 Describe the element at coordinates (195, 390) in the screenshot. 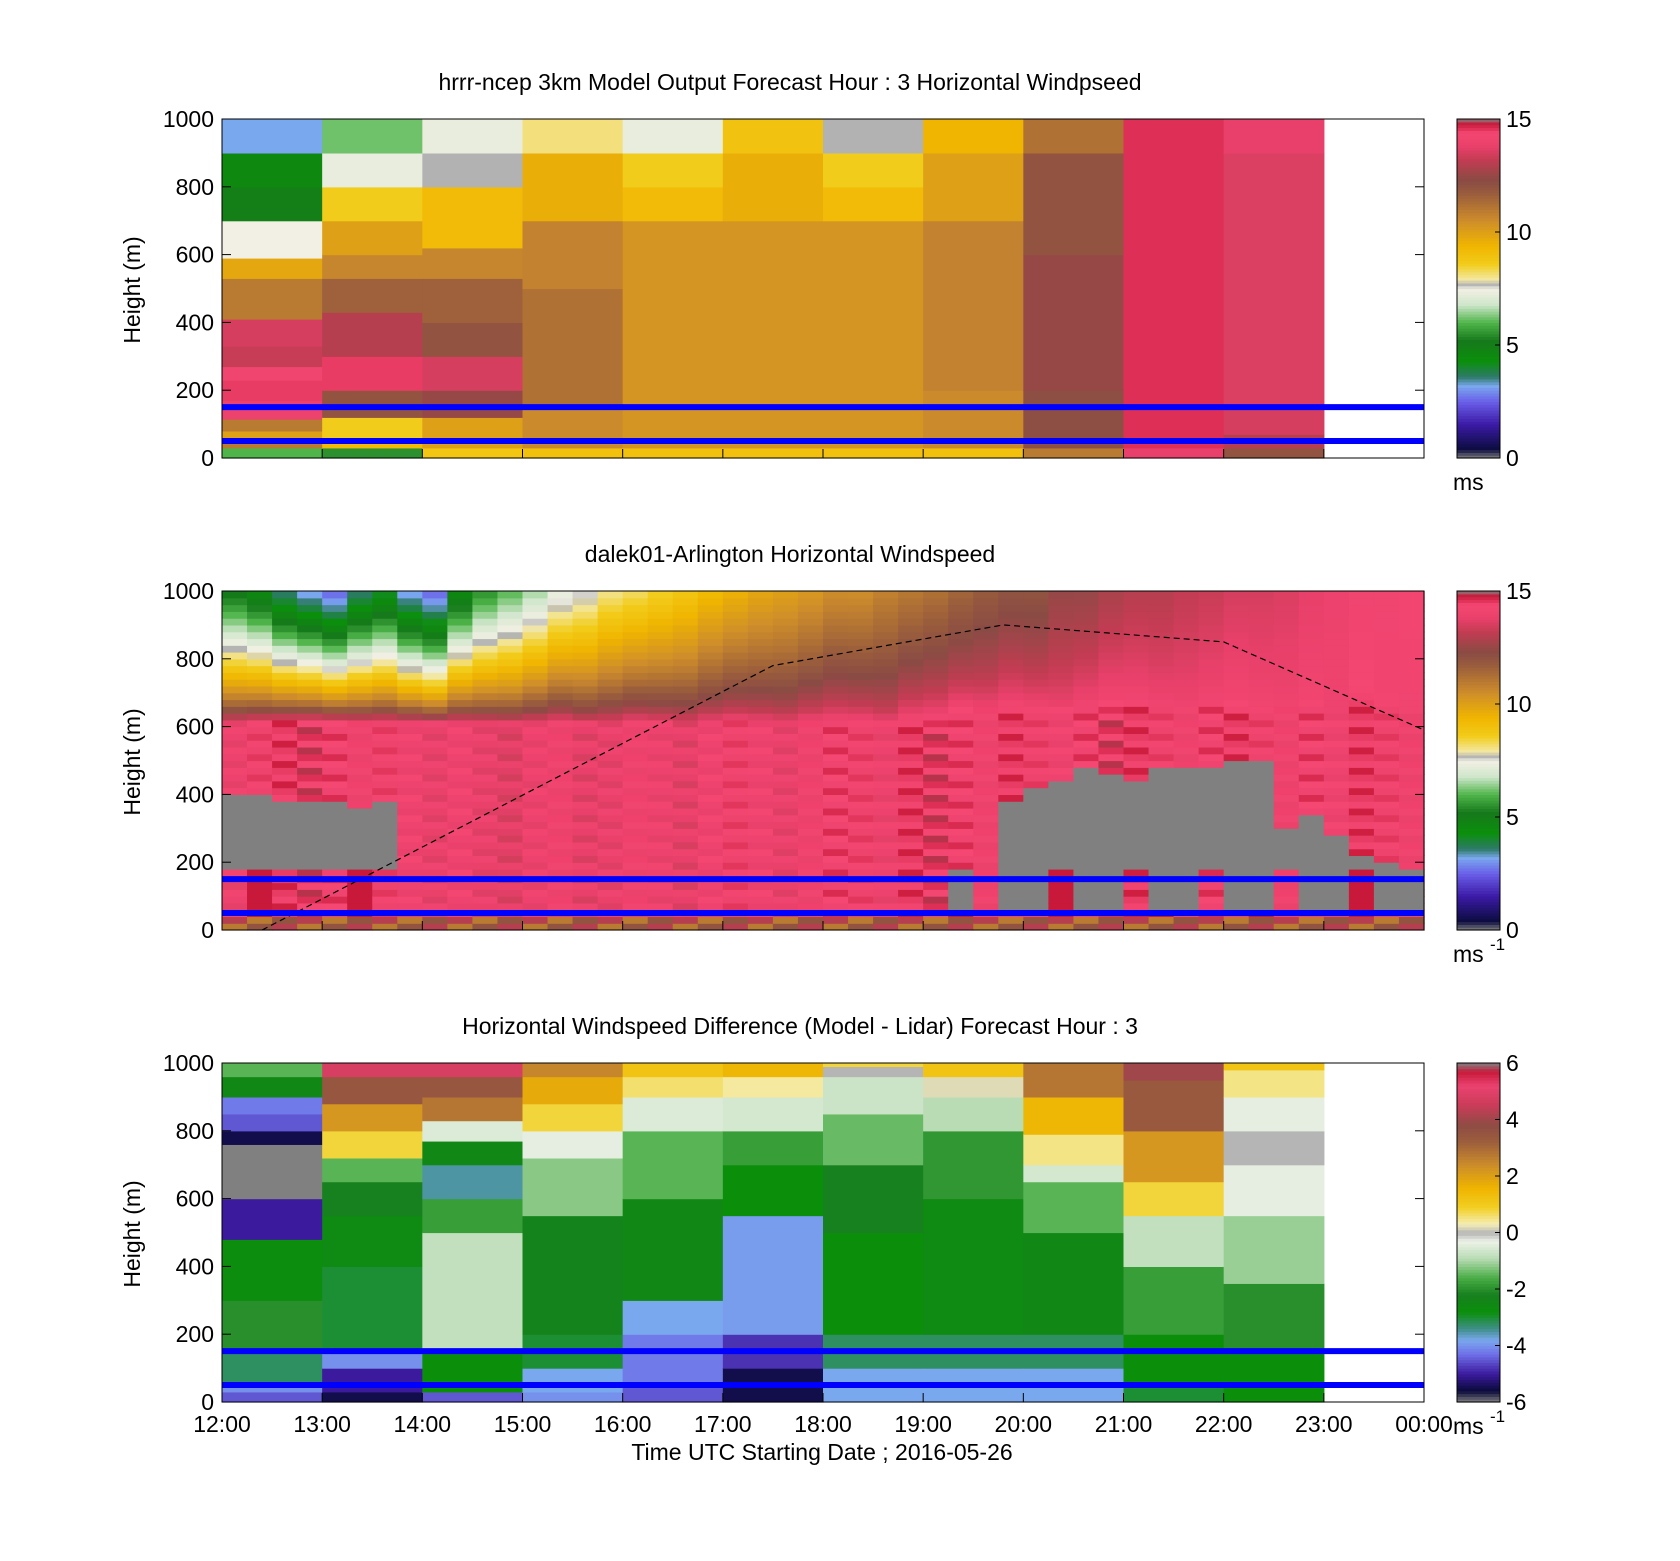

I see `y-tick-label: 200` at that location.